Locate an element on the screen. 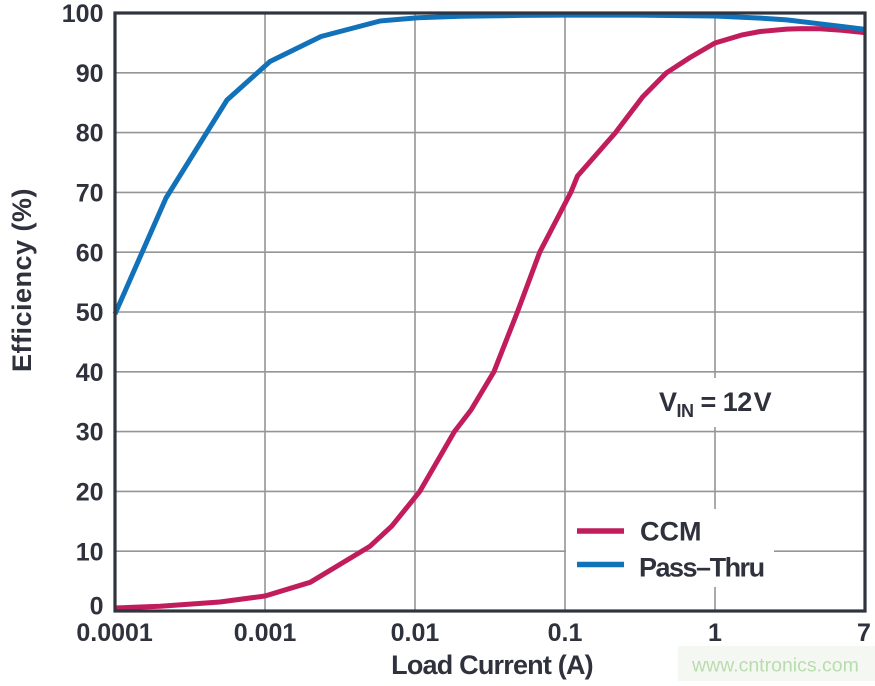 The height and width of the screenshot is (686, 875). svg-text: 10 is located at coordinates (90, 552).